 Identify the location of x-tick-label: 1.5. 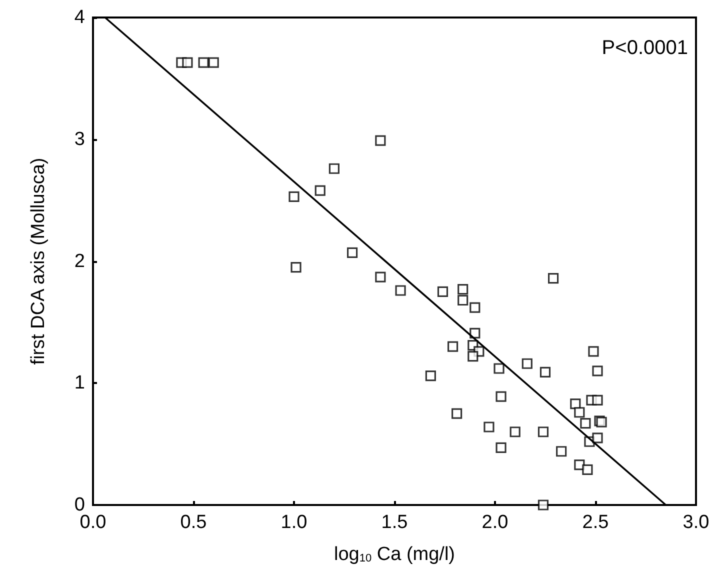
(394, 522).